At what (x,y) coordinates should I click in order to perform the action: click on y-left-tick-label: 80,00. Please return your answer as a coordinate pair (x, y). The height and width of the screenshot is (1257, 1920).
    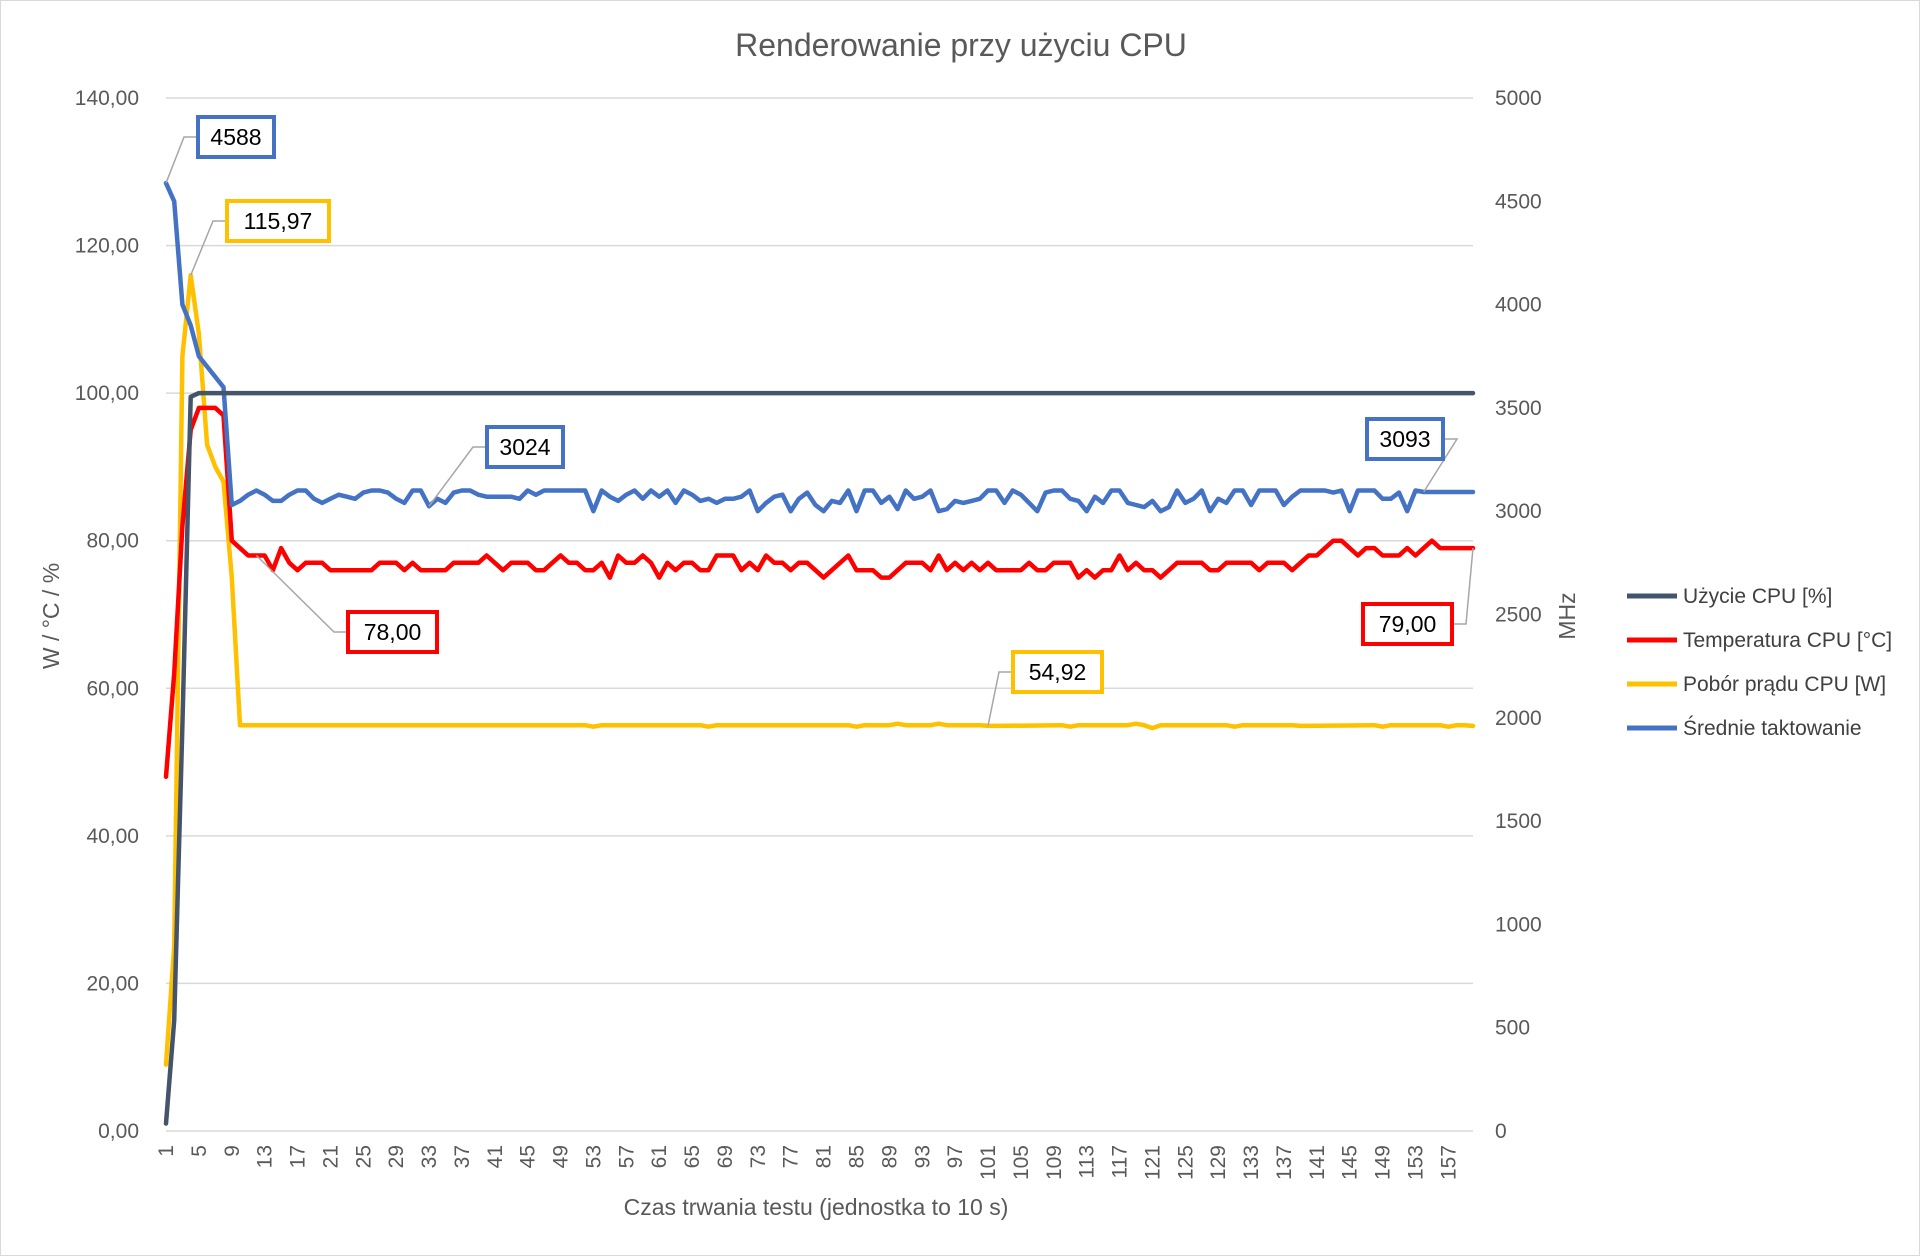
    Looking at the image, I should click on (112, 541).